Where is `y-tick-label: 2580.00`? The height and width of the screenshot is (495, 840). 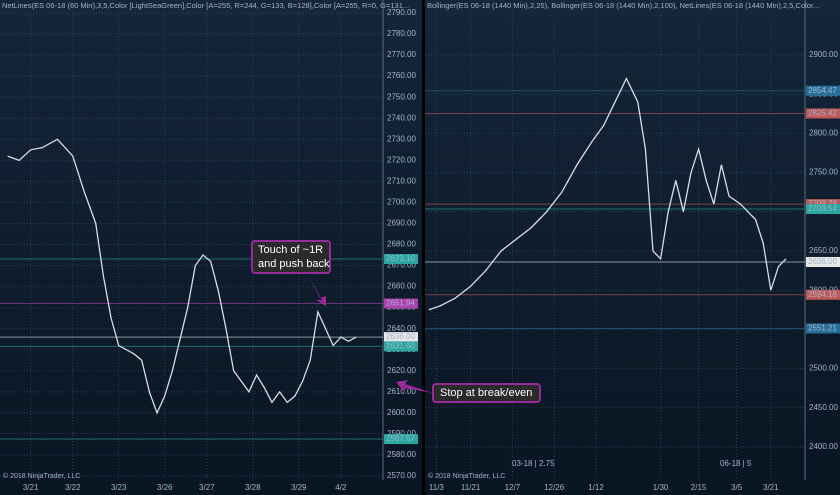
y-tick-label: 2580.00 is located at coordinates (401, 454).